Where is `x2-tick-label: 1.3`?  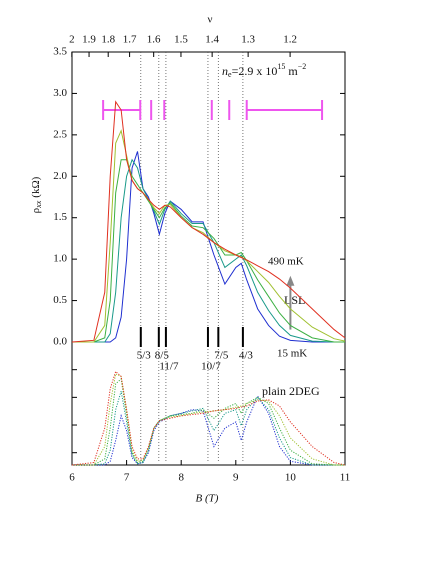 x2-tick-label: 1.3 is located at coordinates (248, 40).